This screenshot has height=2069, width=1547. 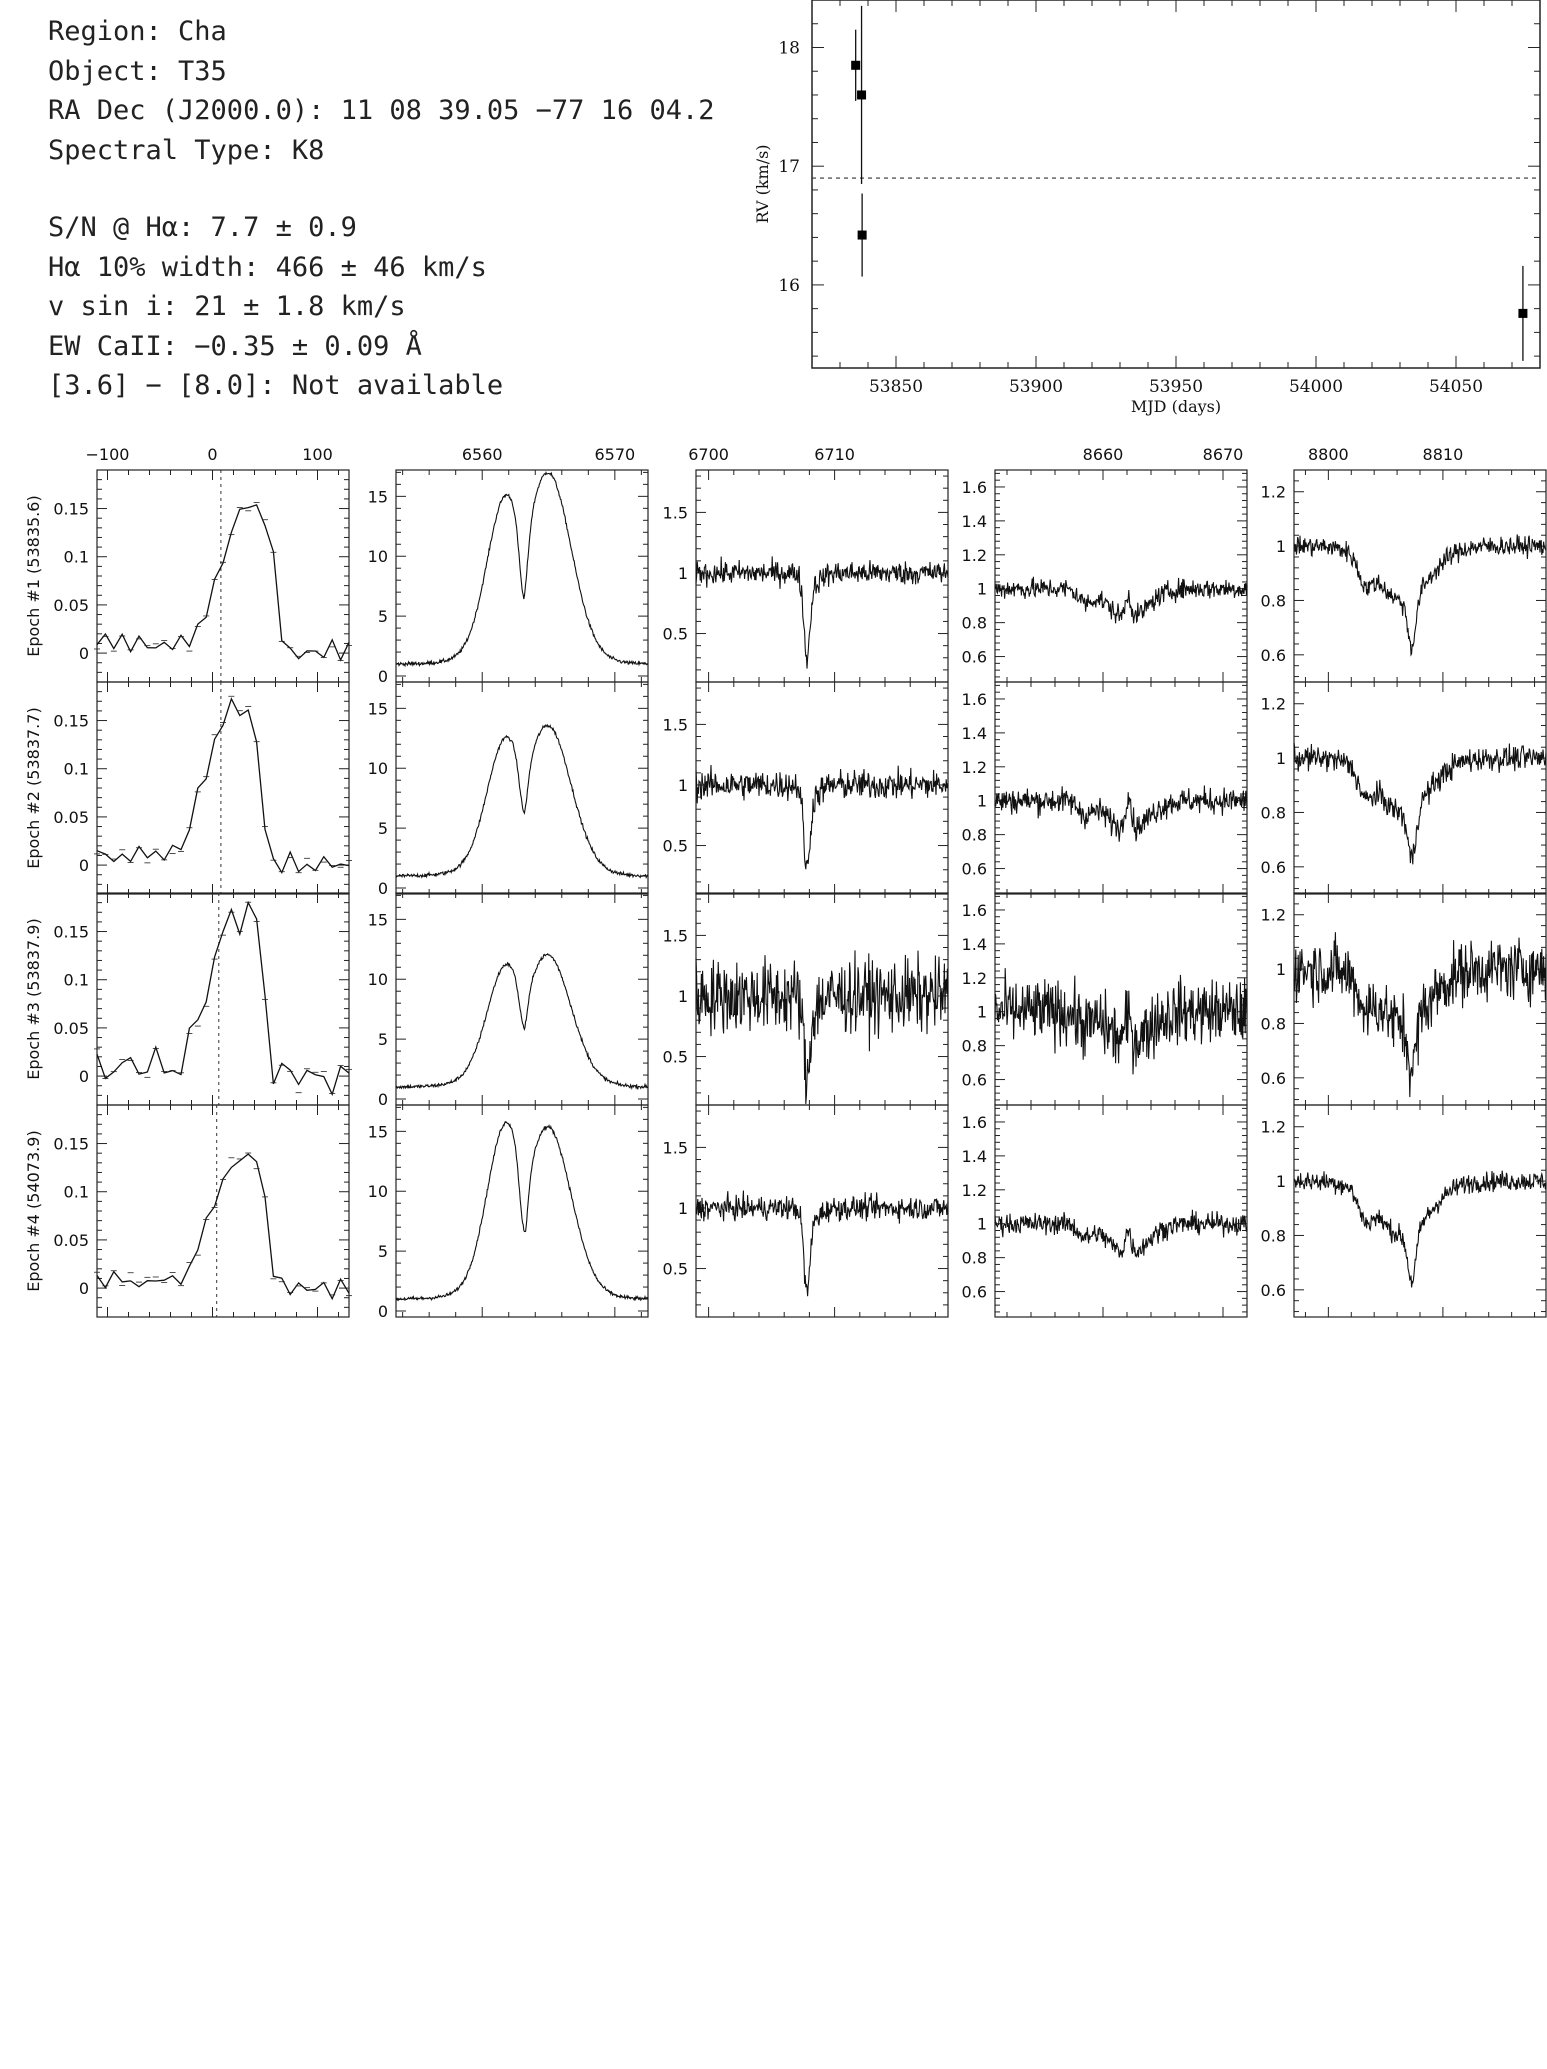 I want to click on snr-label: S/N @ Hα: 7.7 ± 0.9, so click(x=202, y=227).